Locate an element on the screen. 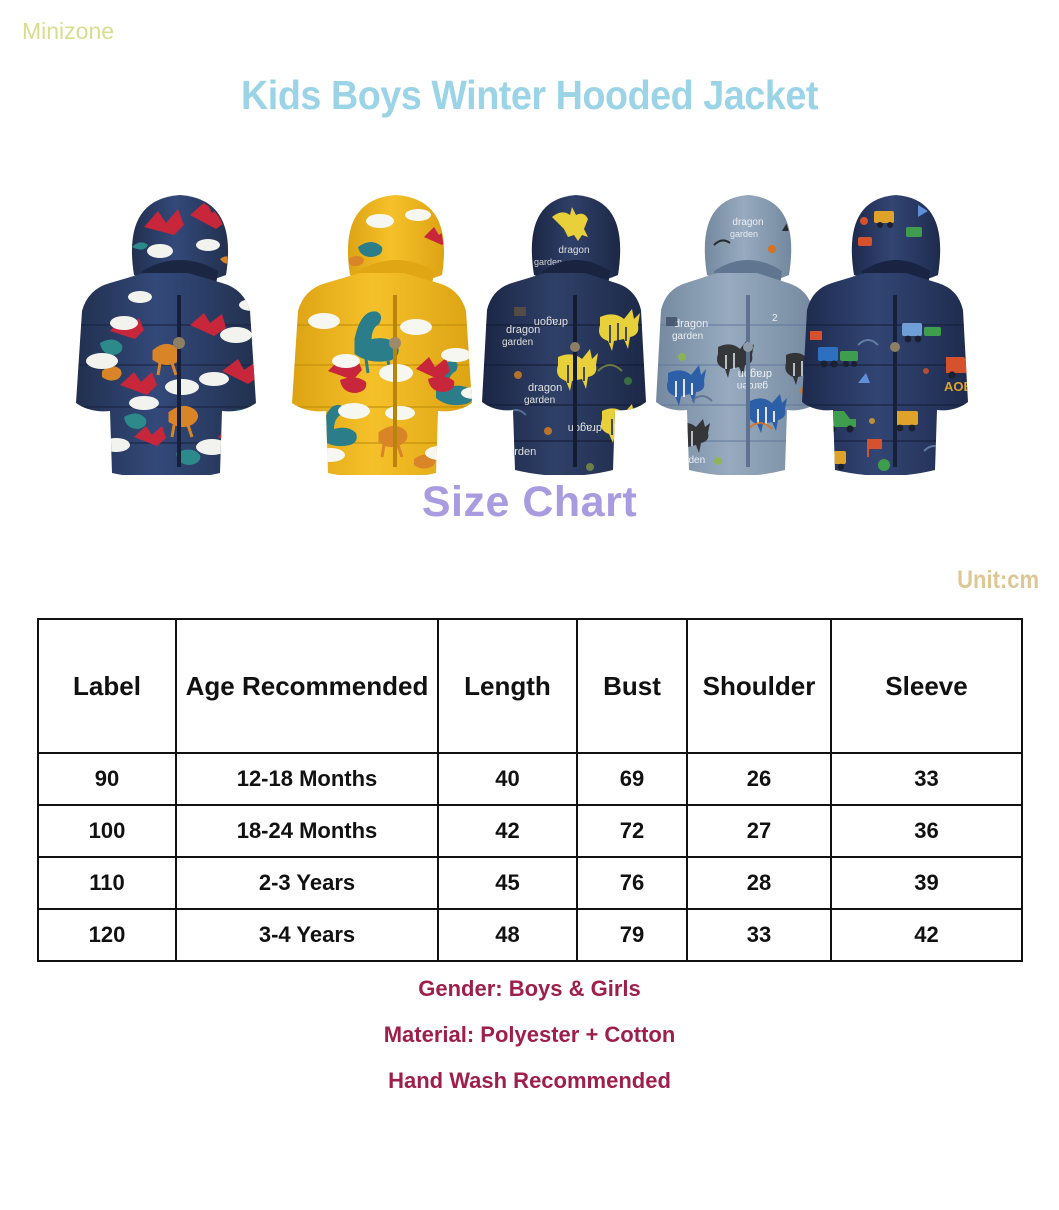  cell-shoulder: 33 is located at coordinates (759, 935).